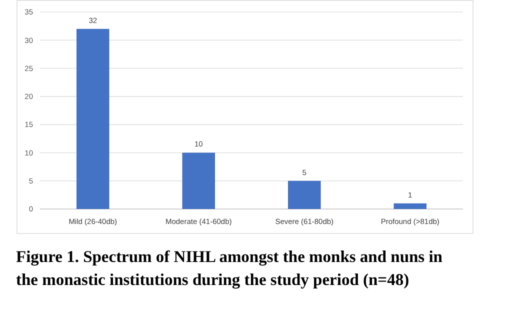 This screenshot has height=331, width=512. What do you see at coordinates (229, 268) in the screenshot?
I see `caption: Figure 1. Spectrum of NIHL amongst the monks and nuns in the monastic institutions during the study period (n=48)` at bounding box center [229, 268].